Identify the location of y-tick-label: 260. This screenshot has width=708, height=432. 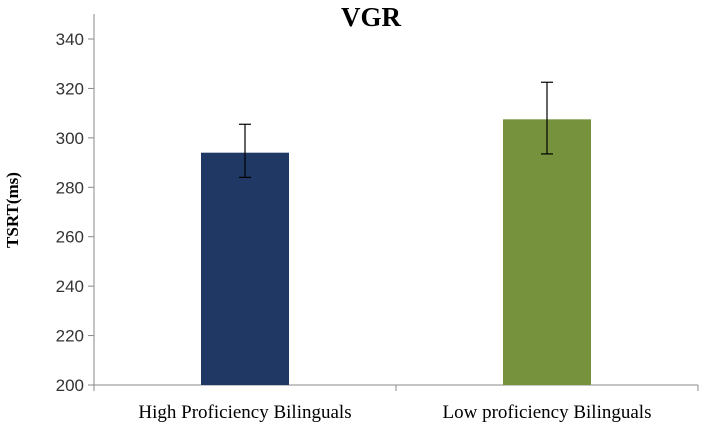
(70, 237).